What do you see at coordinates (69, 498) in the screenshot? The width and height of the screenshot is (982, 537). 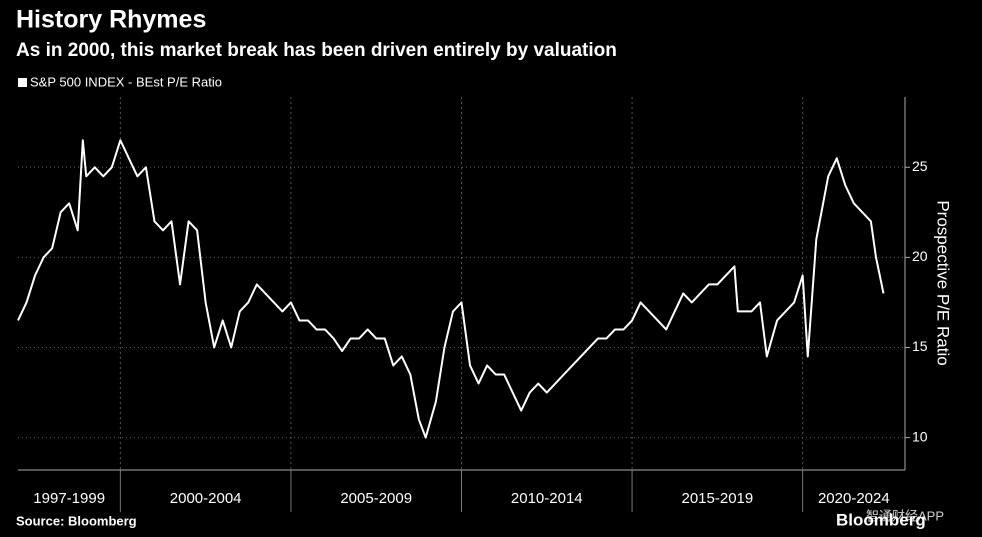 I see `x-period-label: 1997-1999` at bounding box center [69, 498].